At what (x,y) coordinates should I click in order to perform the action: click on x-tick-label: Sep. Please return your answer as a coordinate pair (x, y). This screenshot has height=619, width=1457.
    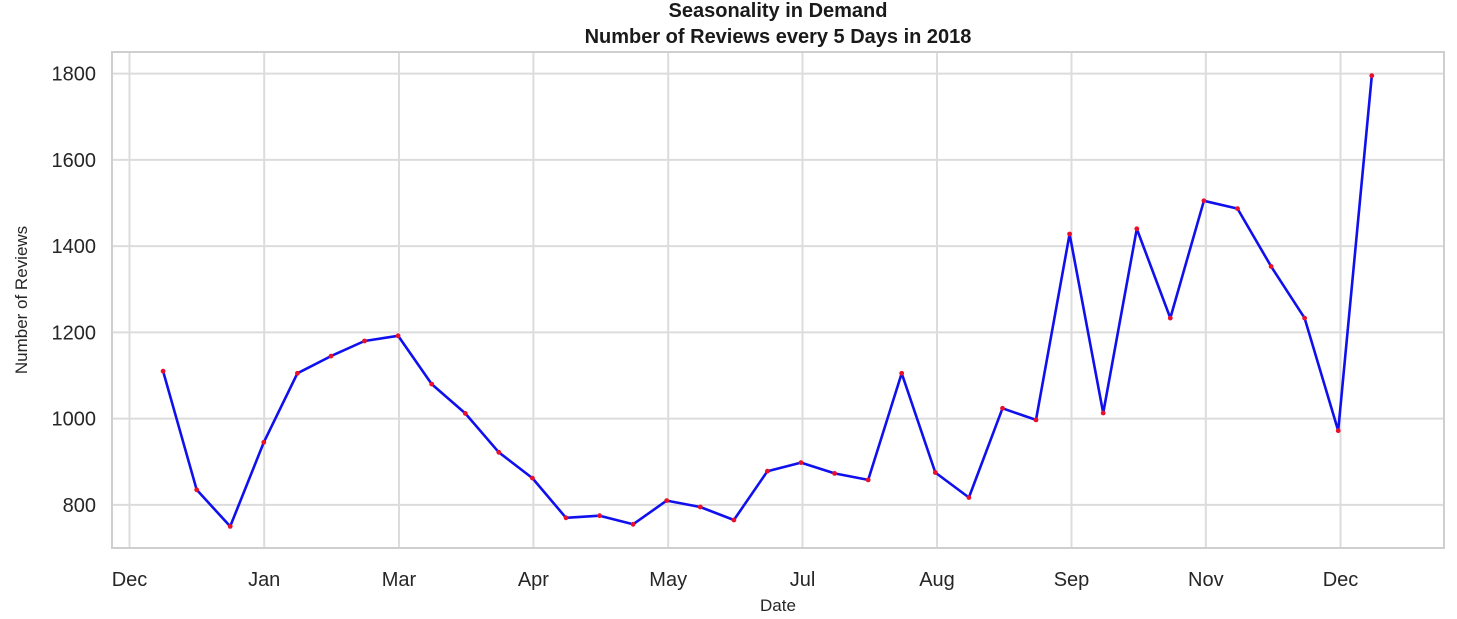
    Looking at the image, I should click on (1072, 580).